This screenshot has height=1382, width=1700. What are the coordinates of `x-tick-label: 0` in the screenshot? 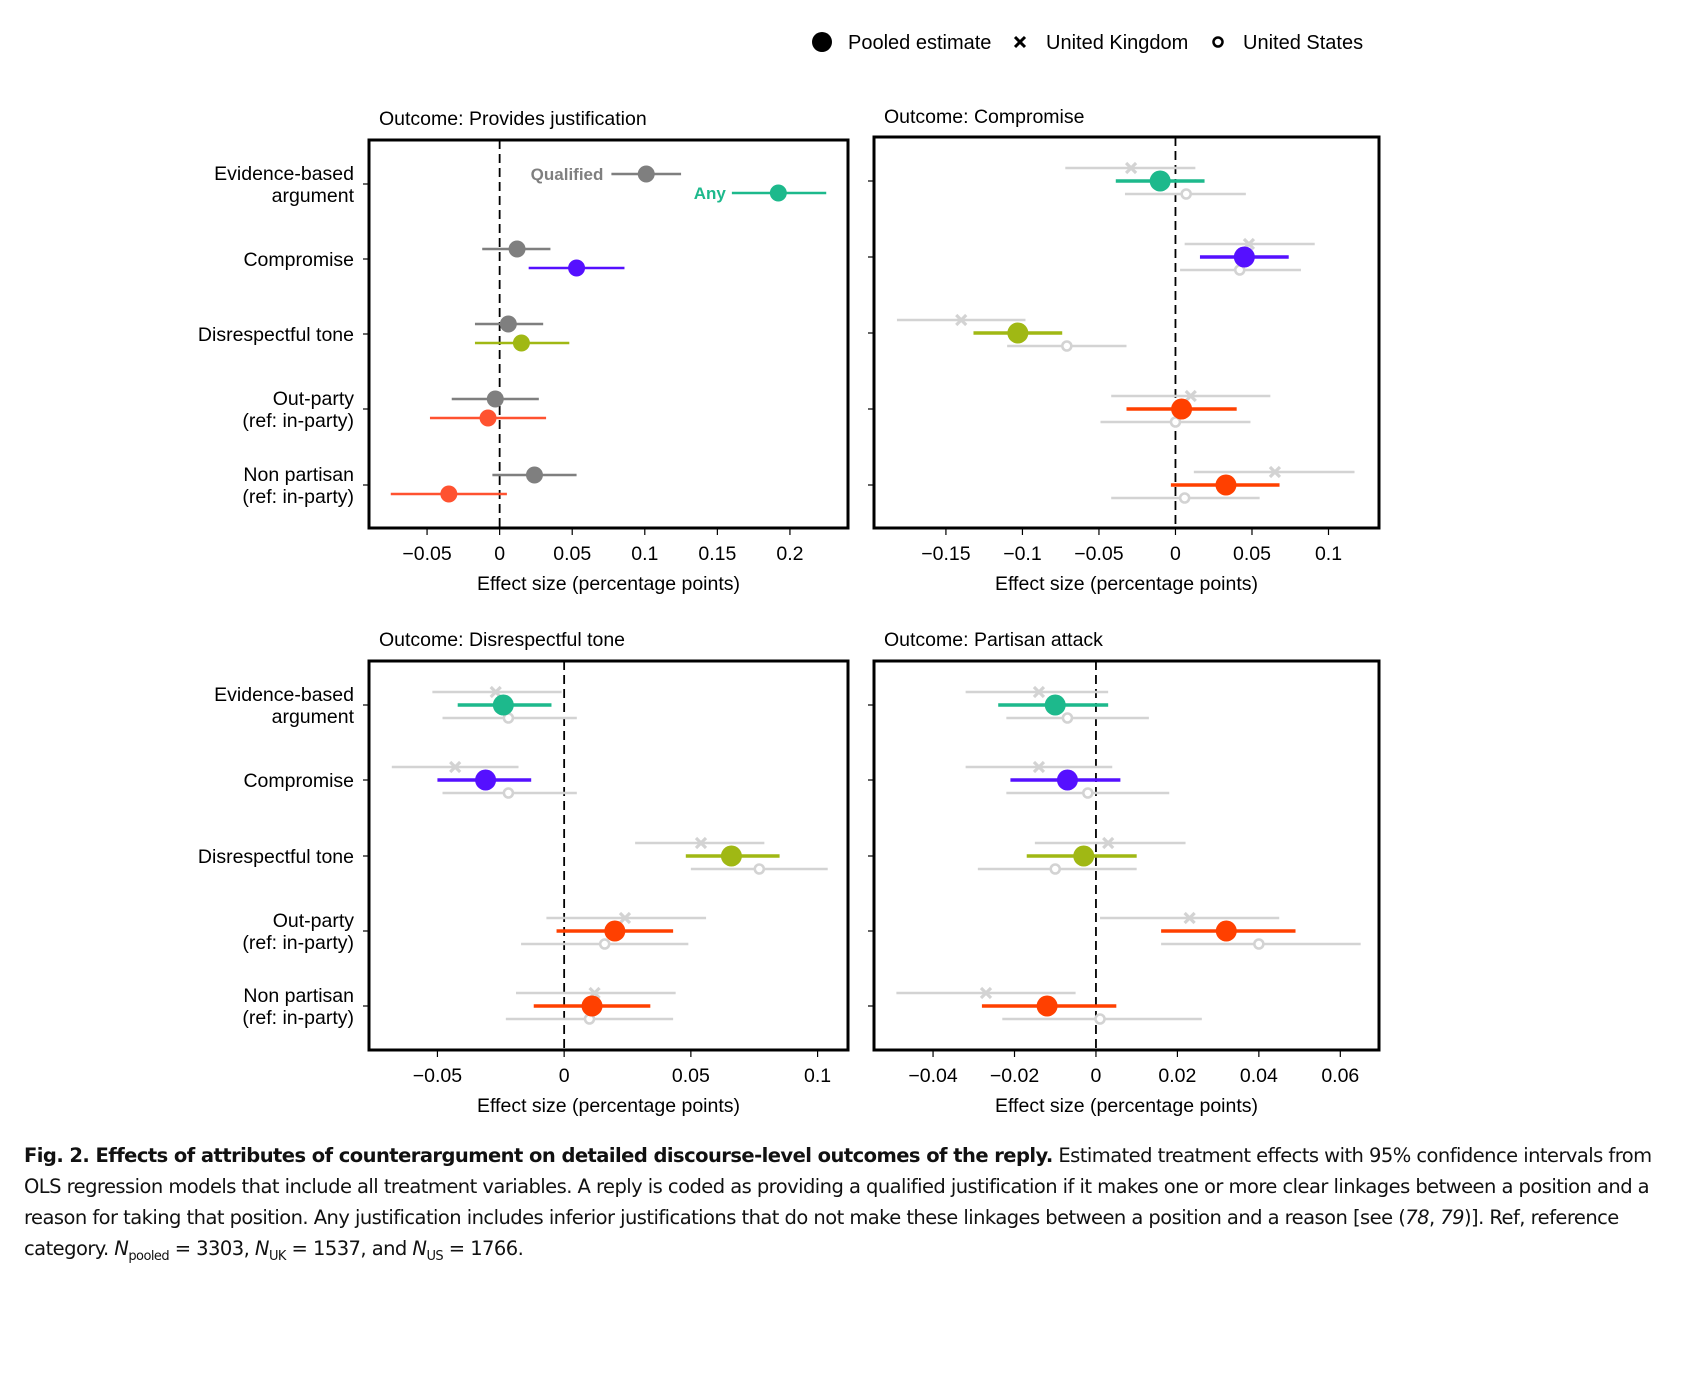 It's located at (1096, 1076).